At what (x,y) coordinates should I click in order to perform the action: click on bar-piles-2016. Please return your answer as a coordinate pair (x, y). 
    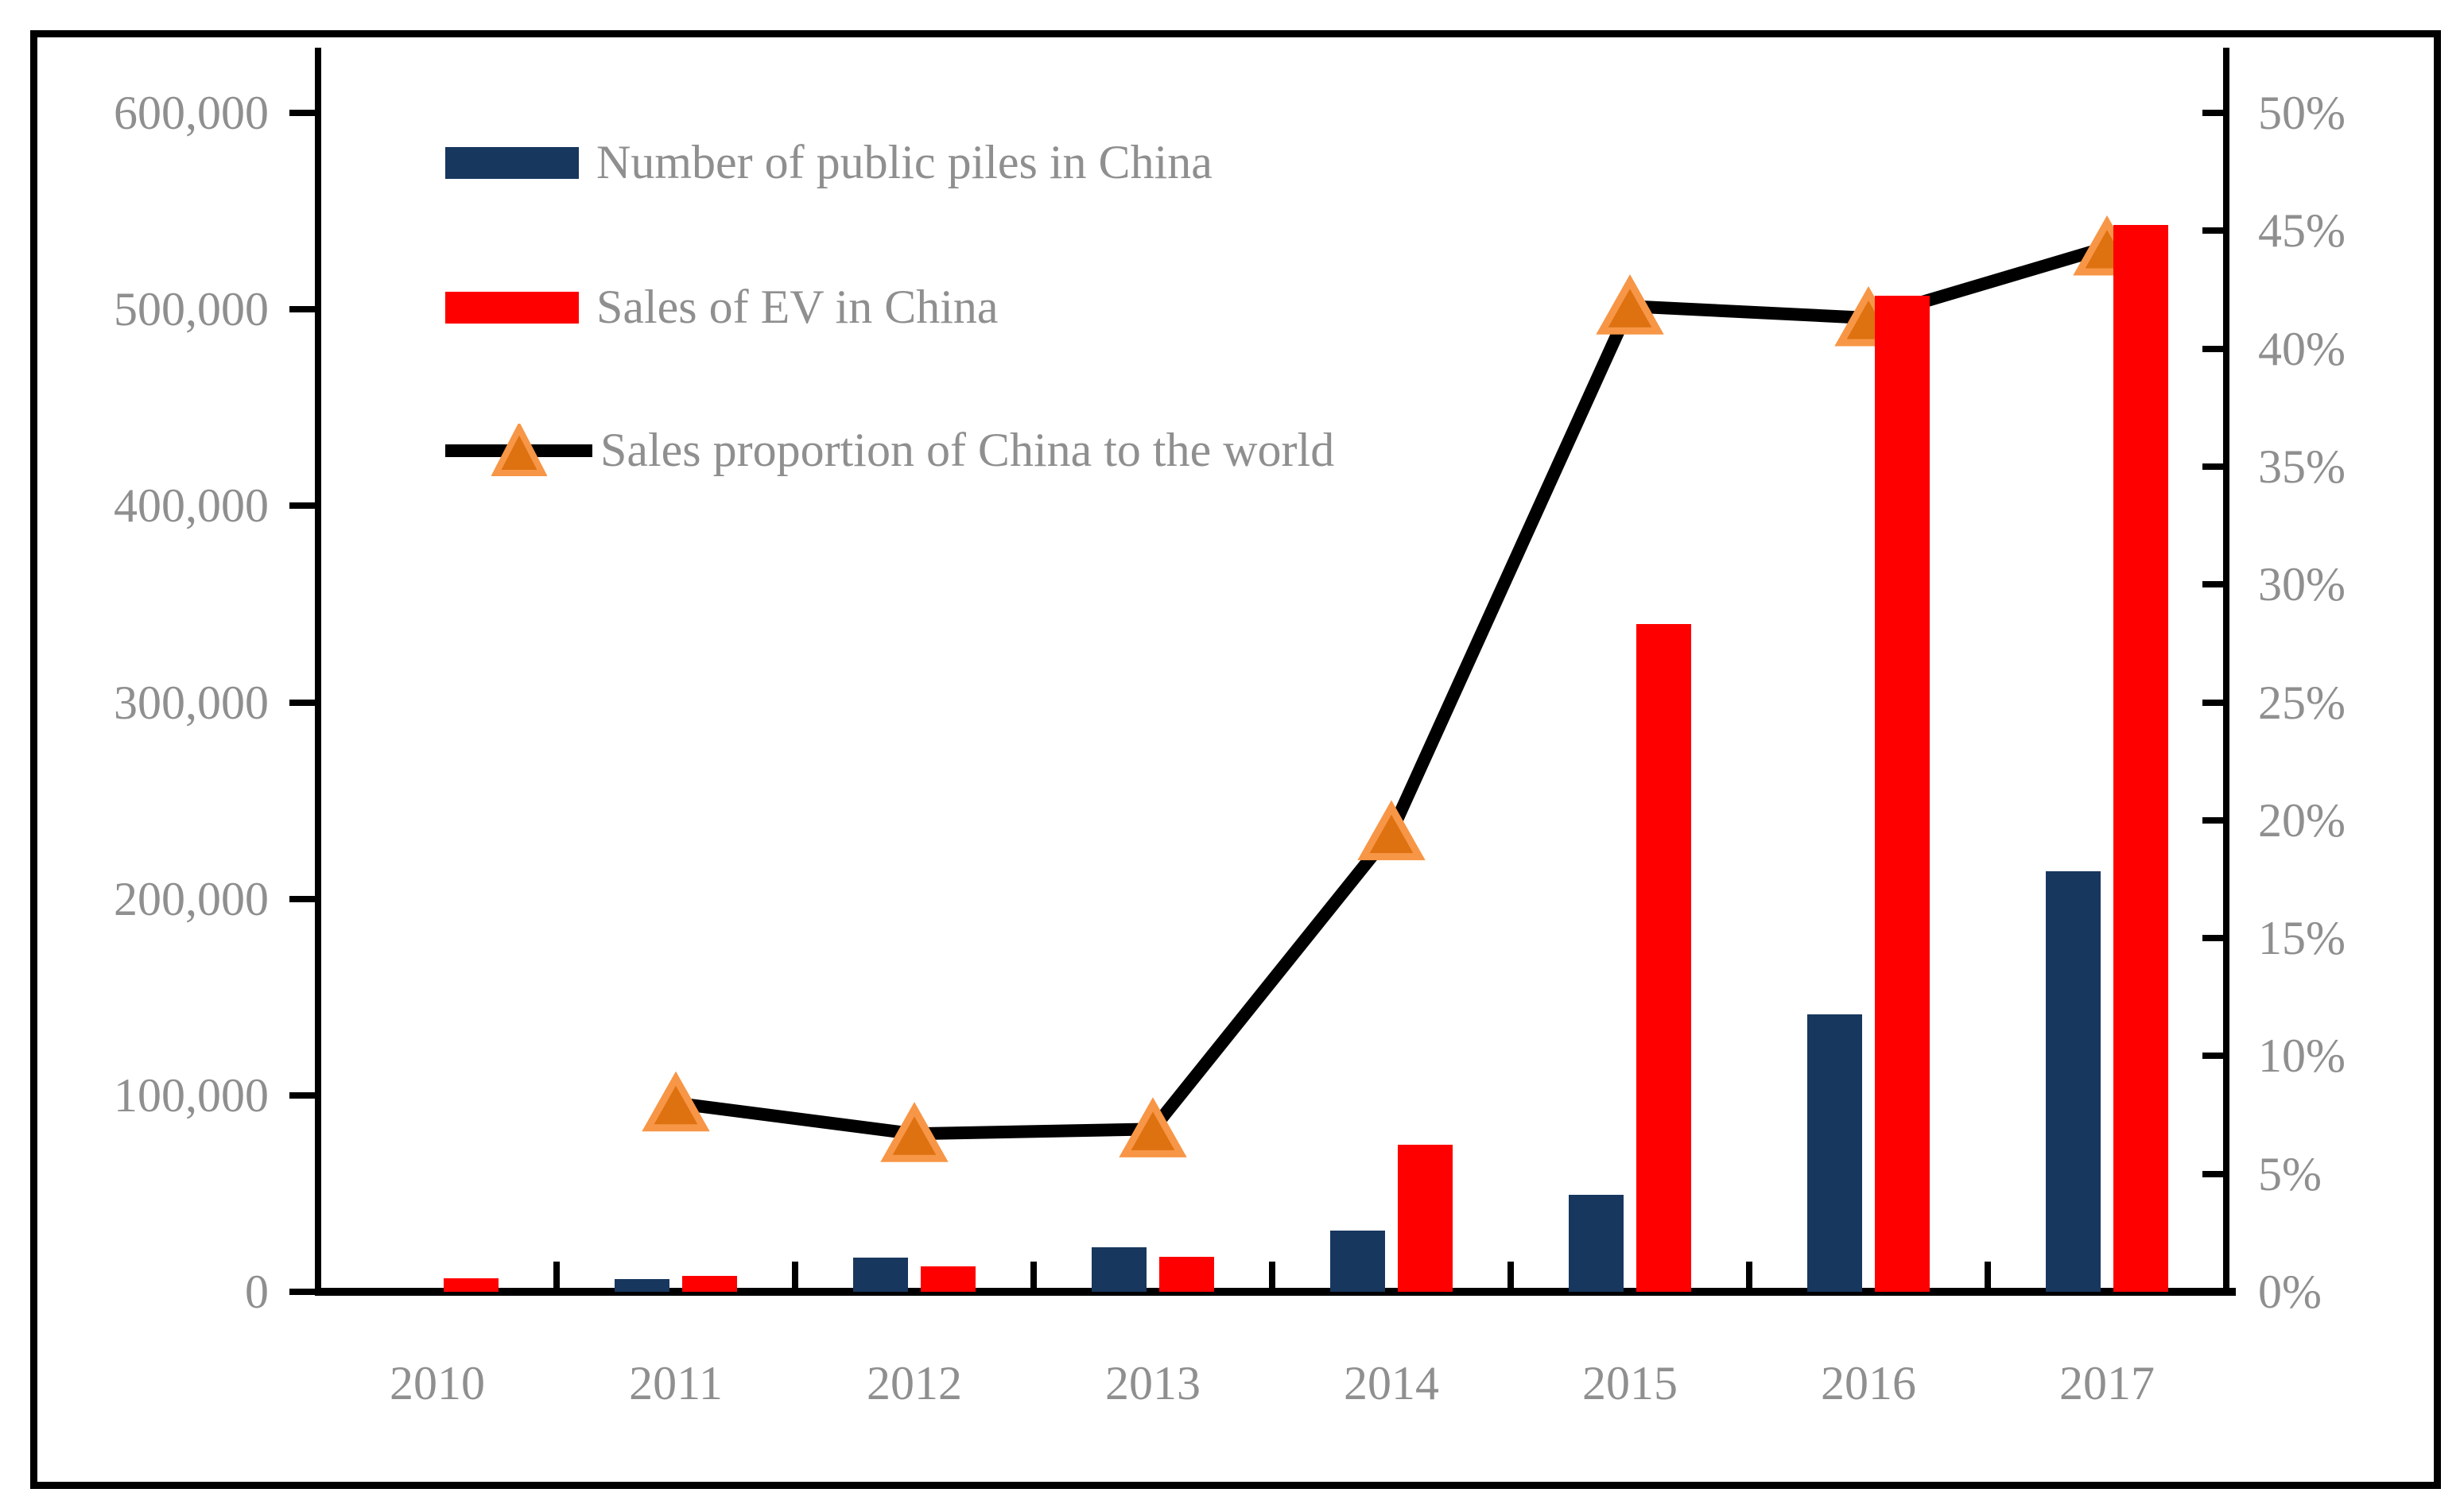
    Looking at the image, I should click on (1834, 1153).